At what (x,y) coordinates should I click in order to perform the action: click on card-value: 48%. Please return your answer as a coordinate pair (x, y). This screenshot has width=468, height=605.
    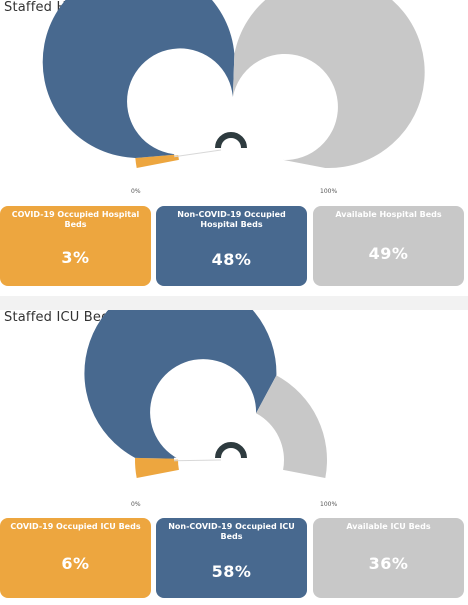
    Looking at the image, I should click on (231, 259).